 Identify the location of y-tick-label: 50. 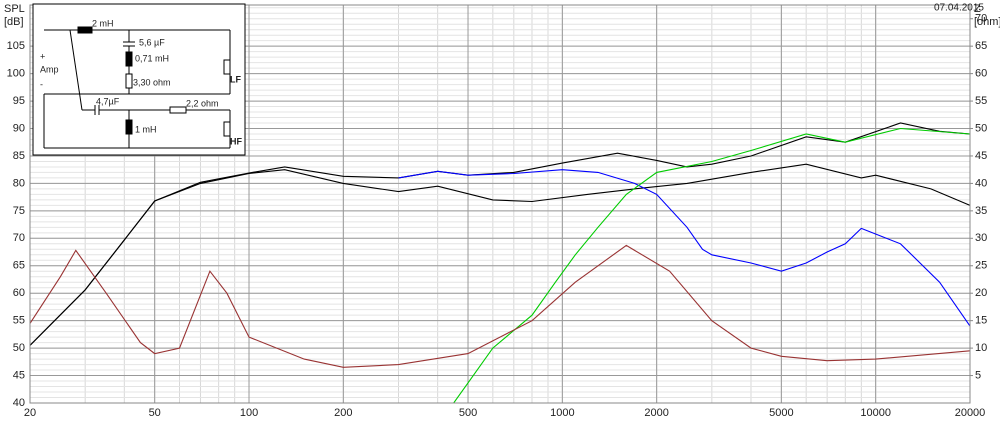
(19, 348).